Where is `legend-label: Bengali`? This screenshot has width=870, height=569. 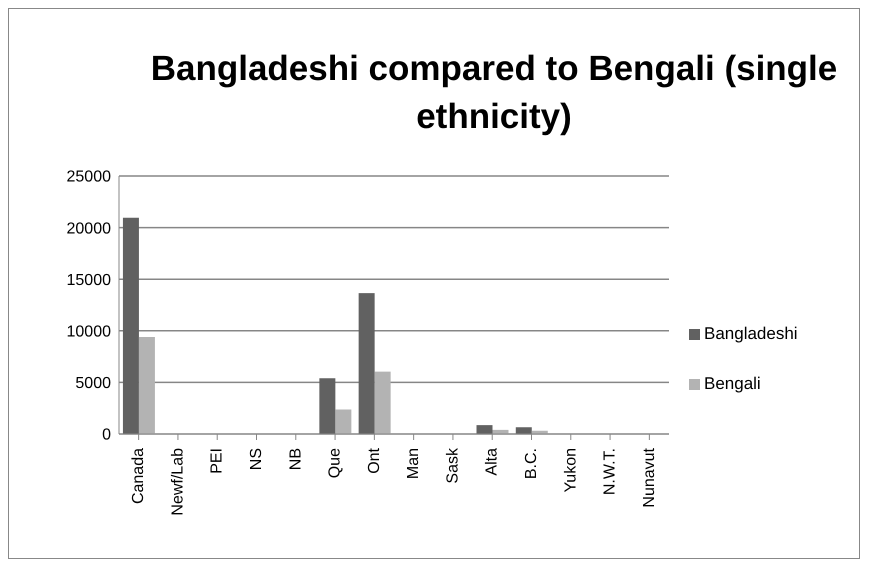
legend-label: Bengali is located at coordinates (732, 383).